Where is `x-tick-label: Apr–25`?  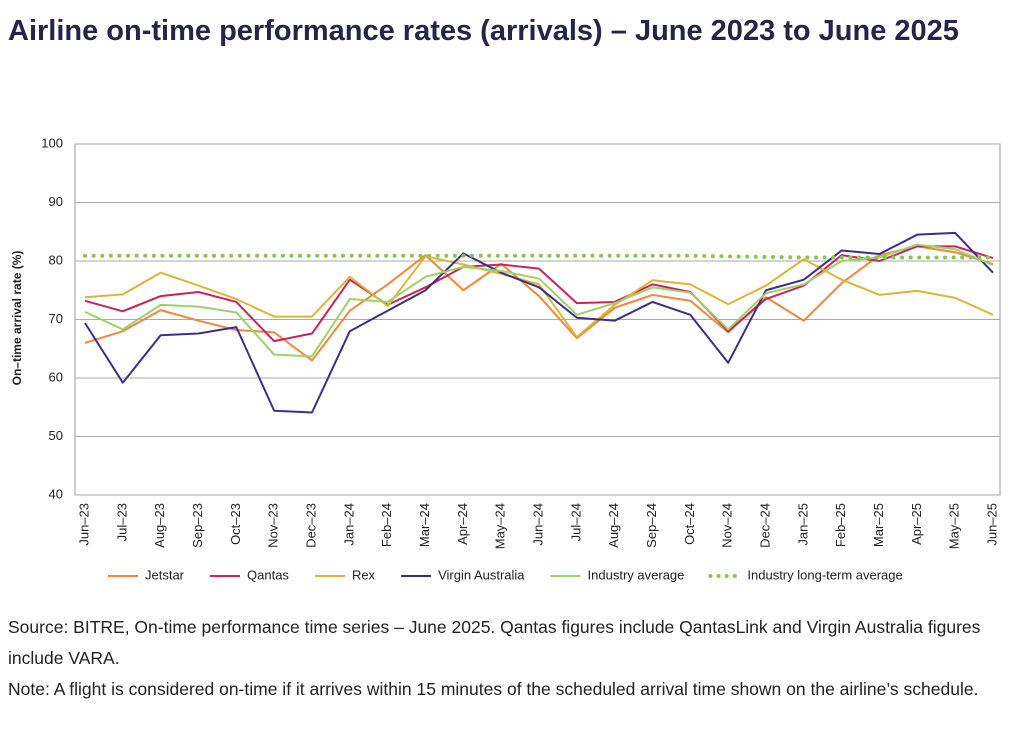
x-tick-label: Apr–25 is located at coordinates (916, 524).